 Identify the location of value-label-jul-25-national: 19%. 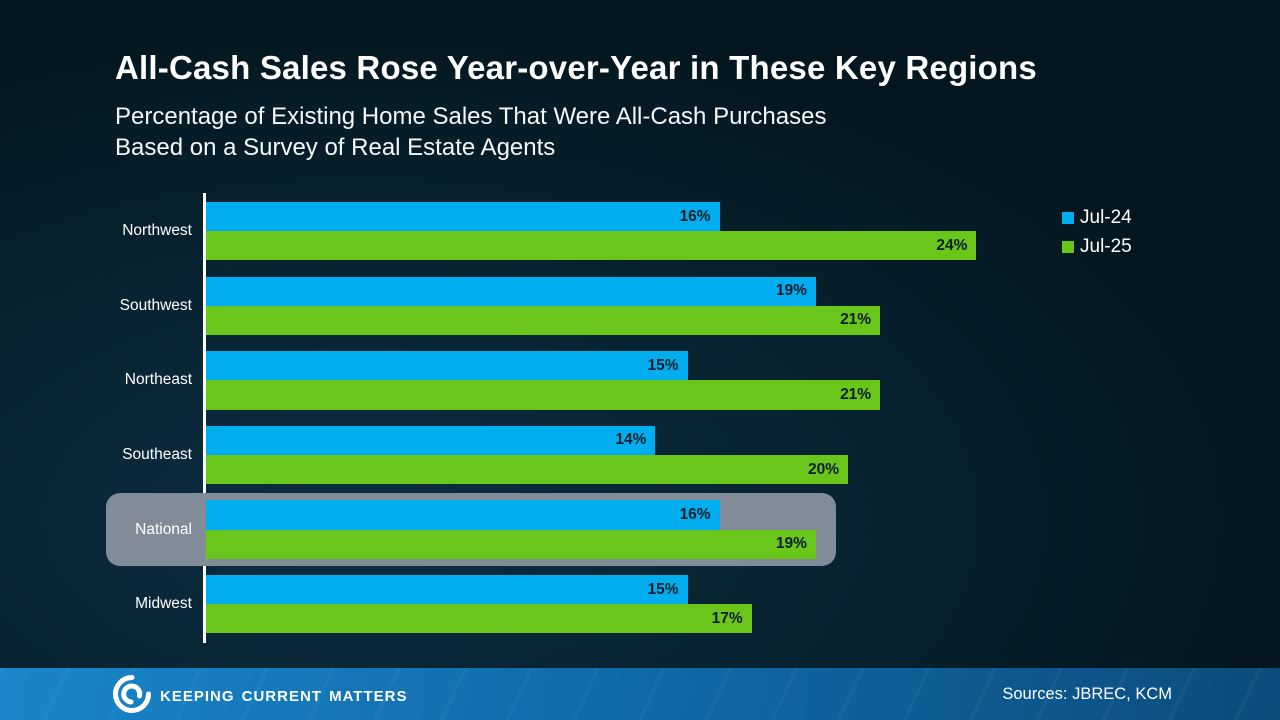
(791, 544).